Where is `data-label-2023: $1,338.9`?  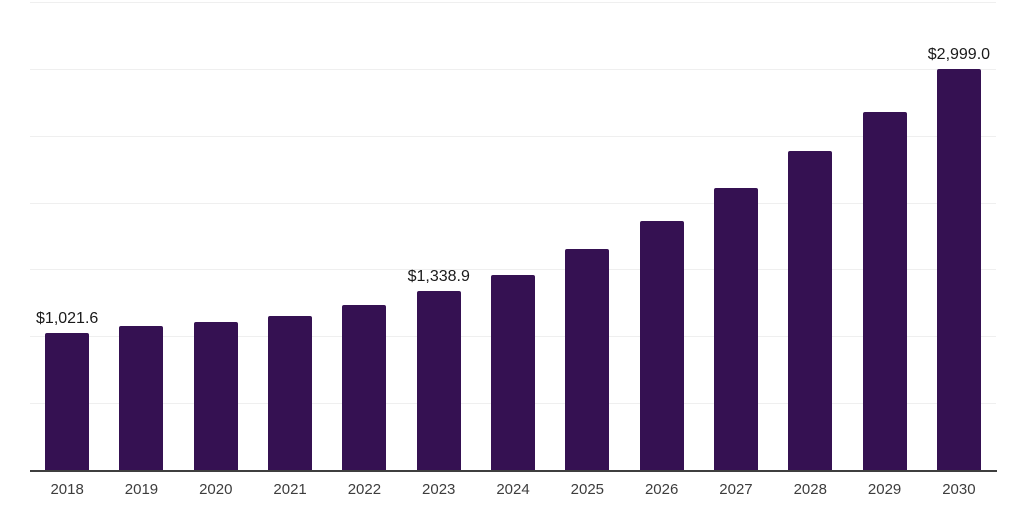 data-label-2023: $1,338.9 is located at coordinates (438, 276).